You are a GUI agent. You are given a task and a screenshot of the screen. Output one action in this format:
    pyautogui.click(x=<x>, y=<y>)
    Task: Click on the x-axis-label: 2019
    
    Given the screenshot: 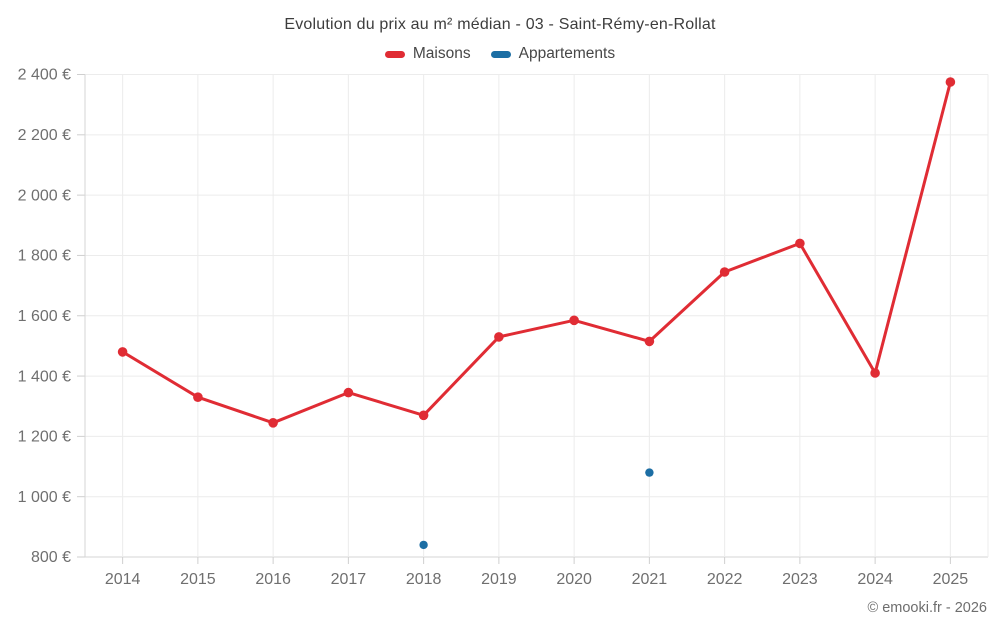 What is the action you would take?
    pyautogui.click(x=499, y=579)
    